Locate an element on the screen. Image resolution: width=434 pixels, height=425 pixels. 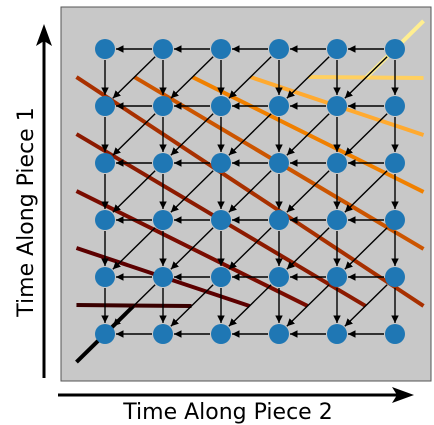
x-axis-label: Time Along Piece 2 is located at coordinates (227, 412).